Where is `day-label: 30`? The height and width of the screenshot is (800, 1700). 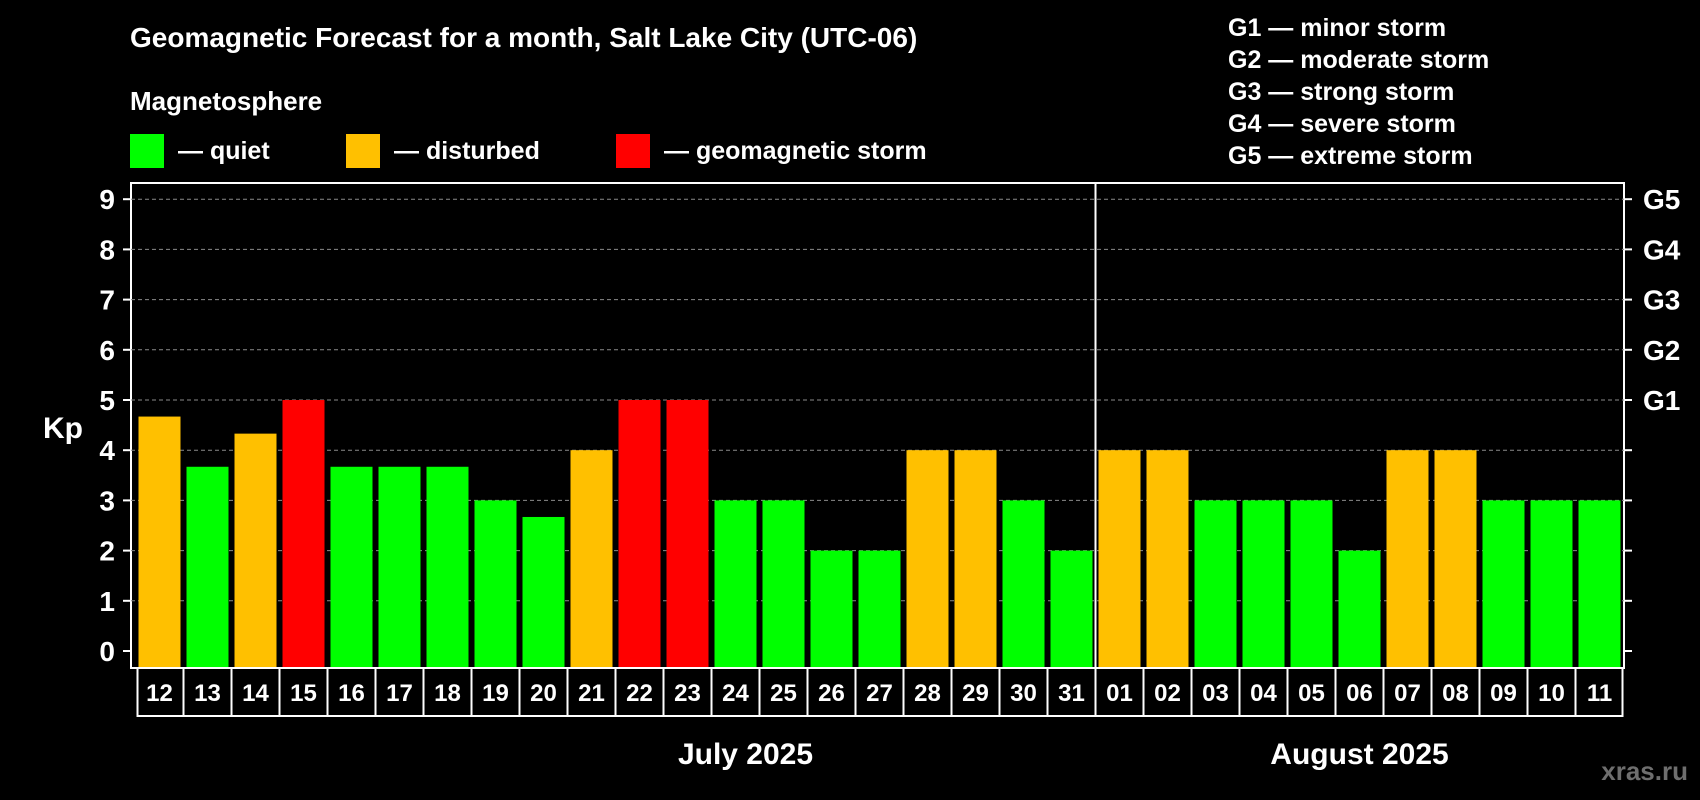 day-label: 30 is located at coordinates (1023, 693).